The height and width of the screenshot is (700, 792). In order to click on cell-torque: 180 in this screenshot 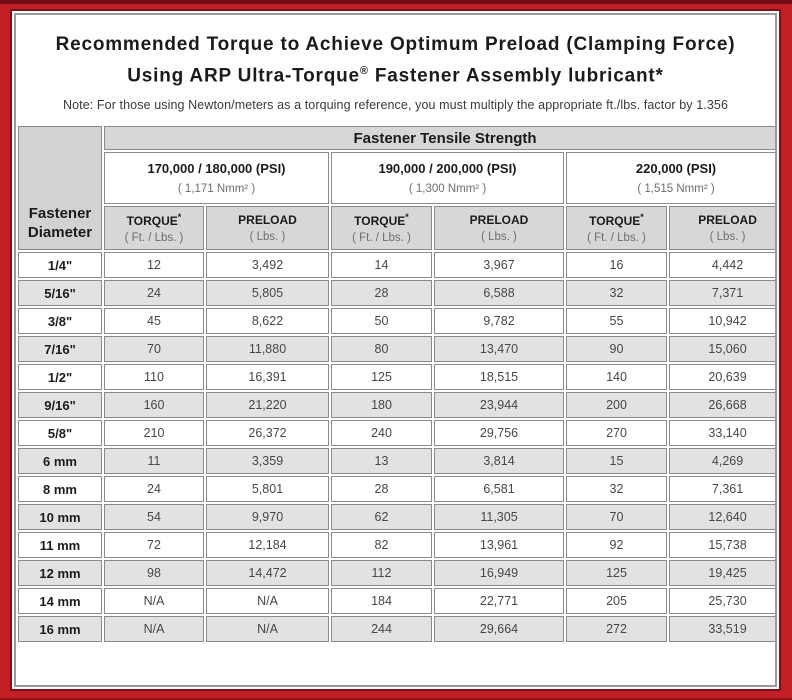, I will do `click(381, 405)`.